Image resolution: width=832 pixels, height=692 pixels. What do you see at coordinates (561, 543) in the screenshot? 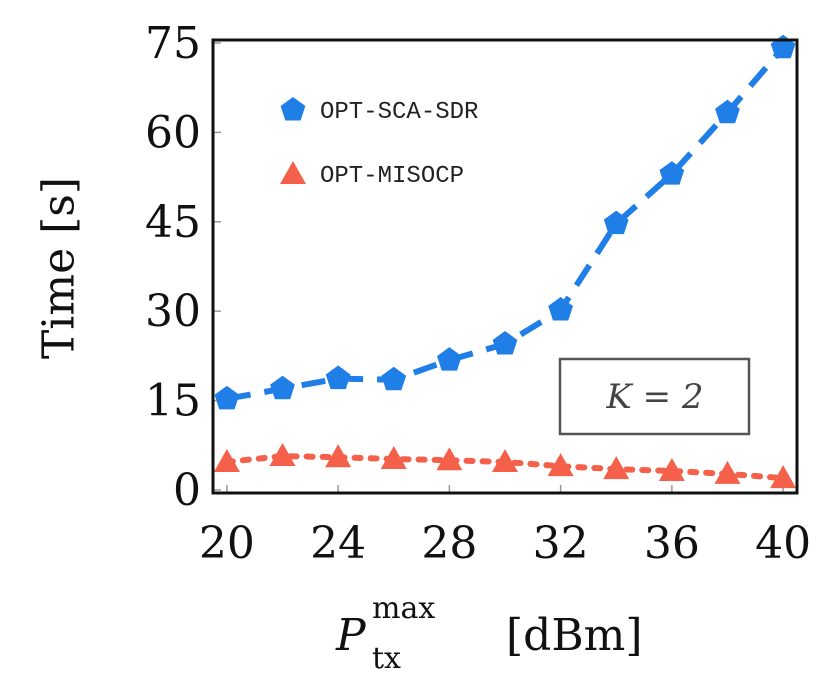
I see `x-tick-label: 32` at bounding box center [561, 543].